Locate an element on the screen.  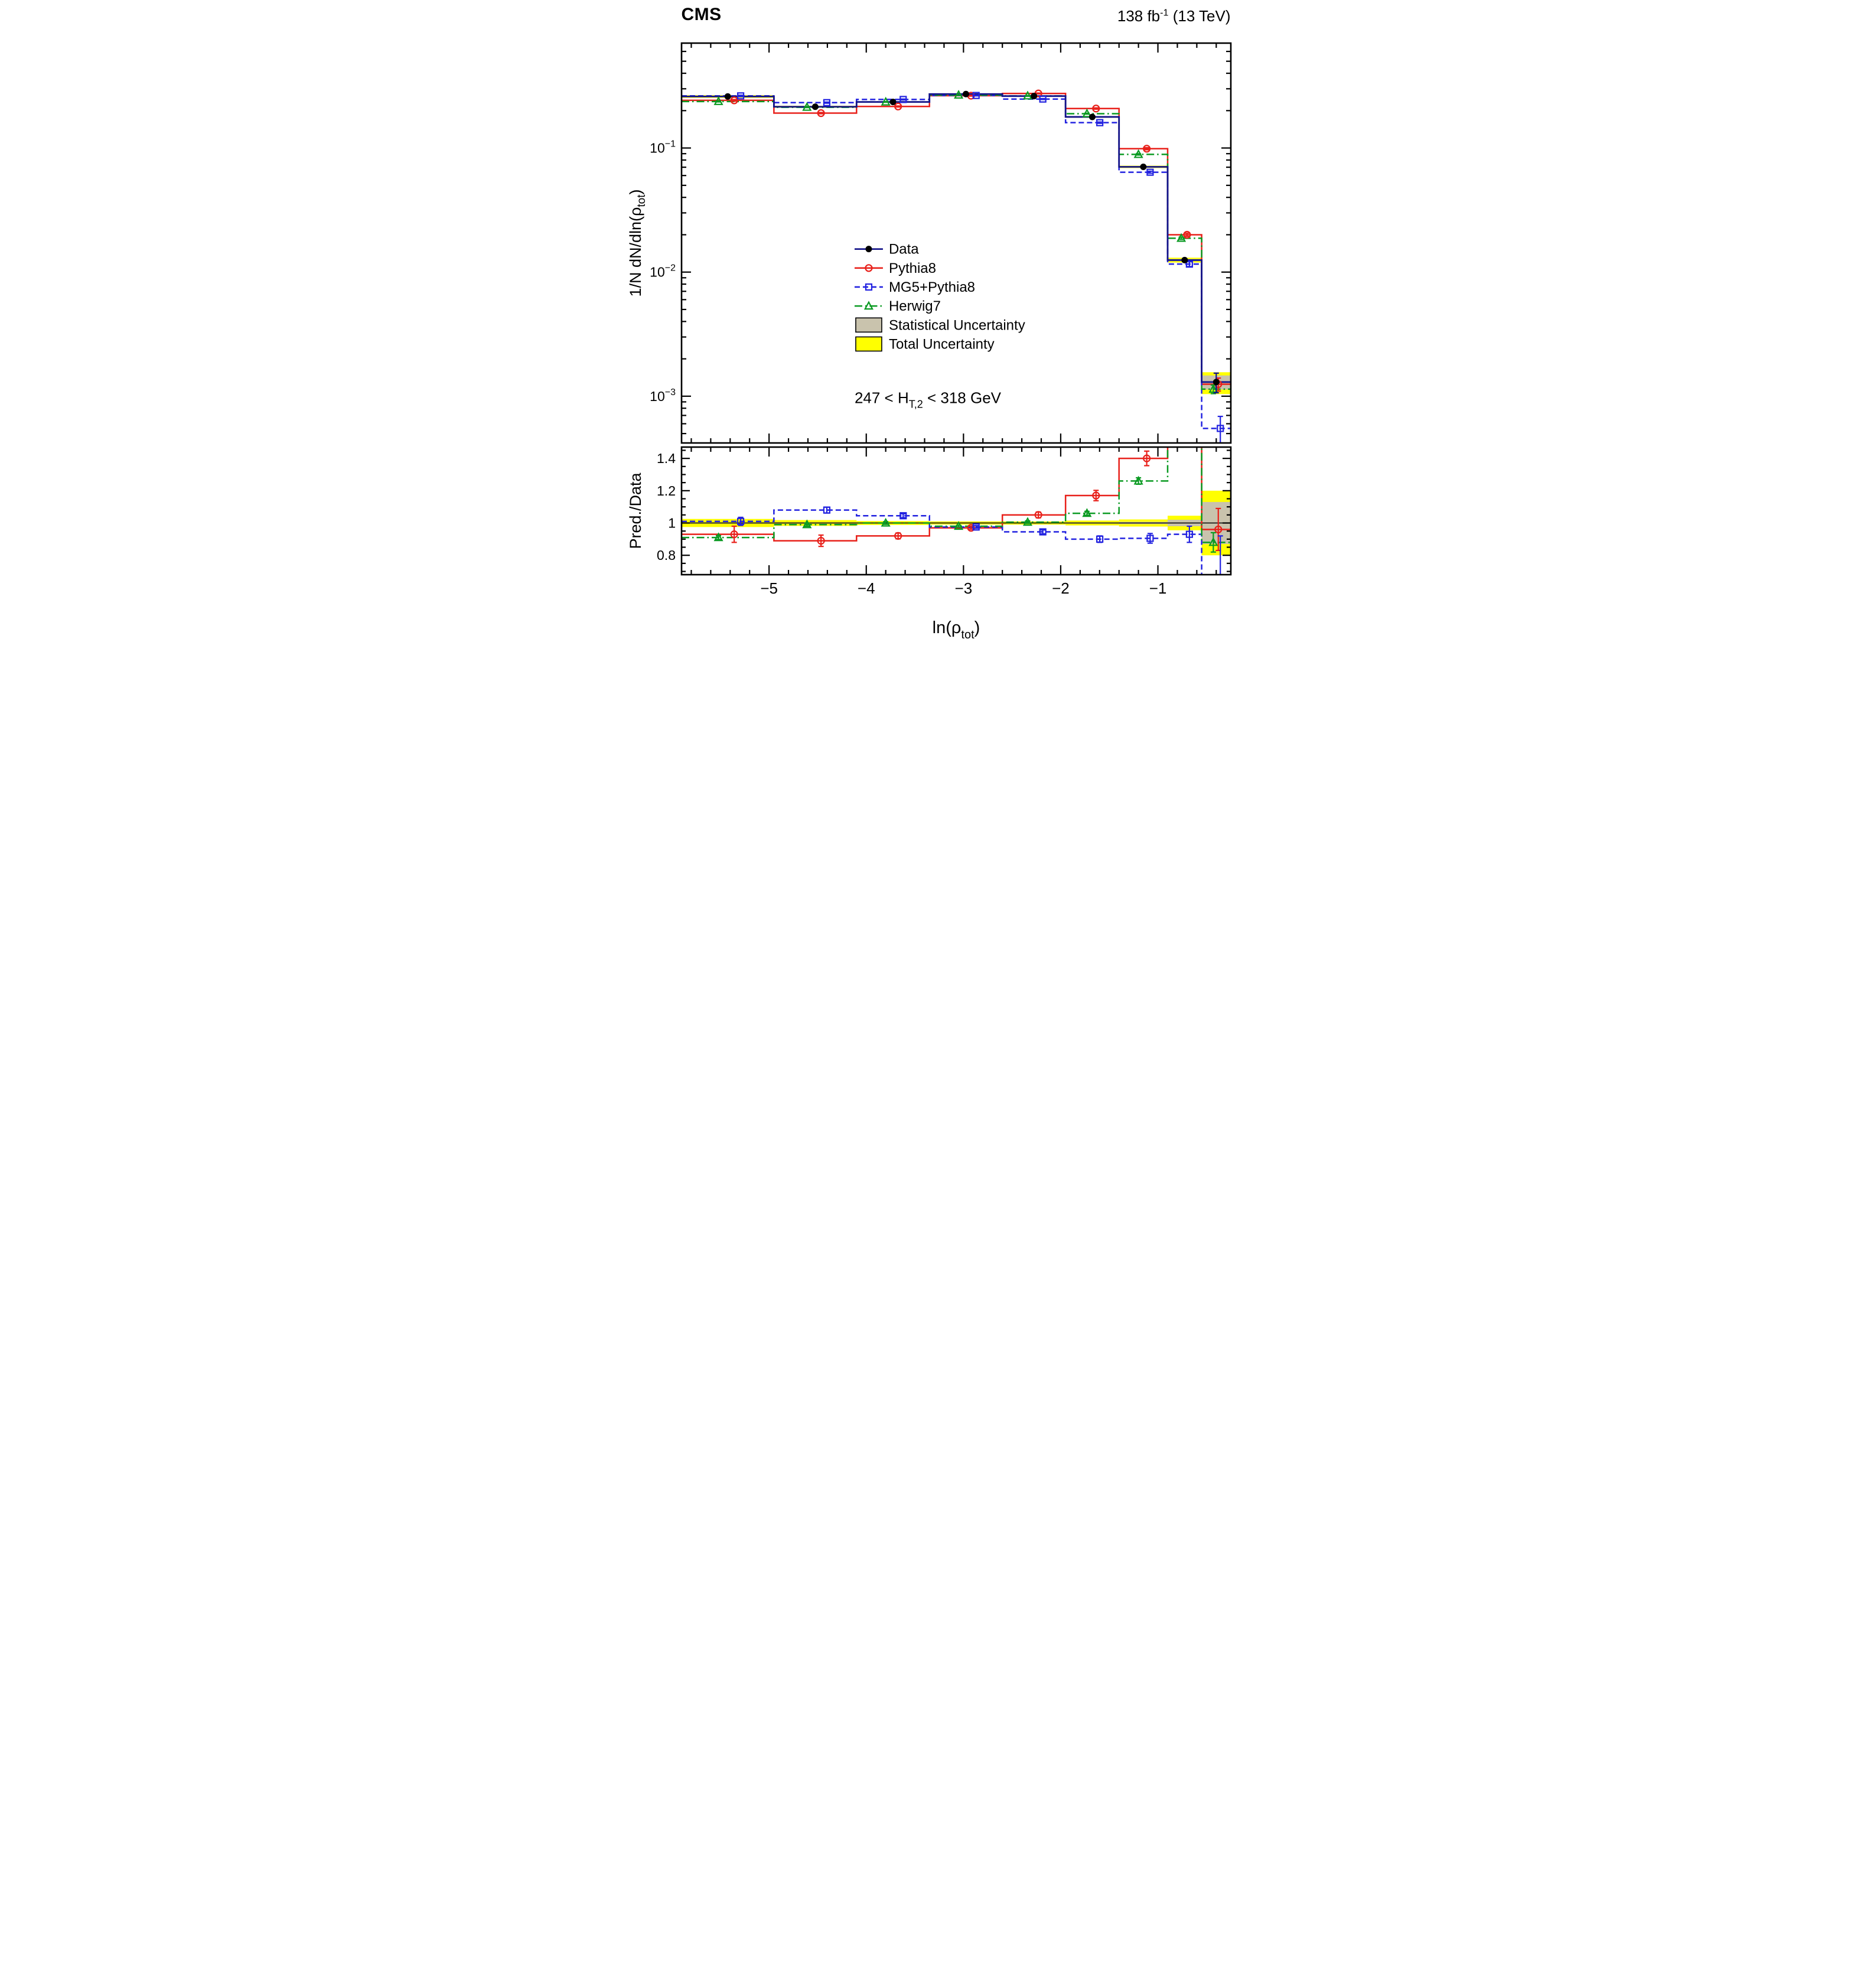
legend-item-pythia8: Pythia8 is located at coordinates (895, 268).